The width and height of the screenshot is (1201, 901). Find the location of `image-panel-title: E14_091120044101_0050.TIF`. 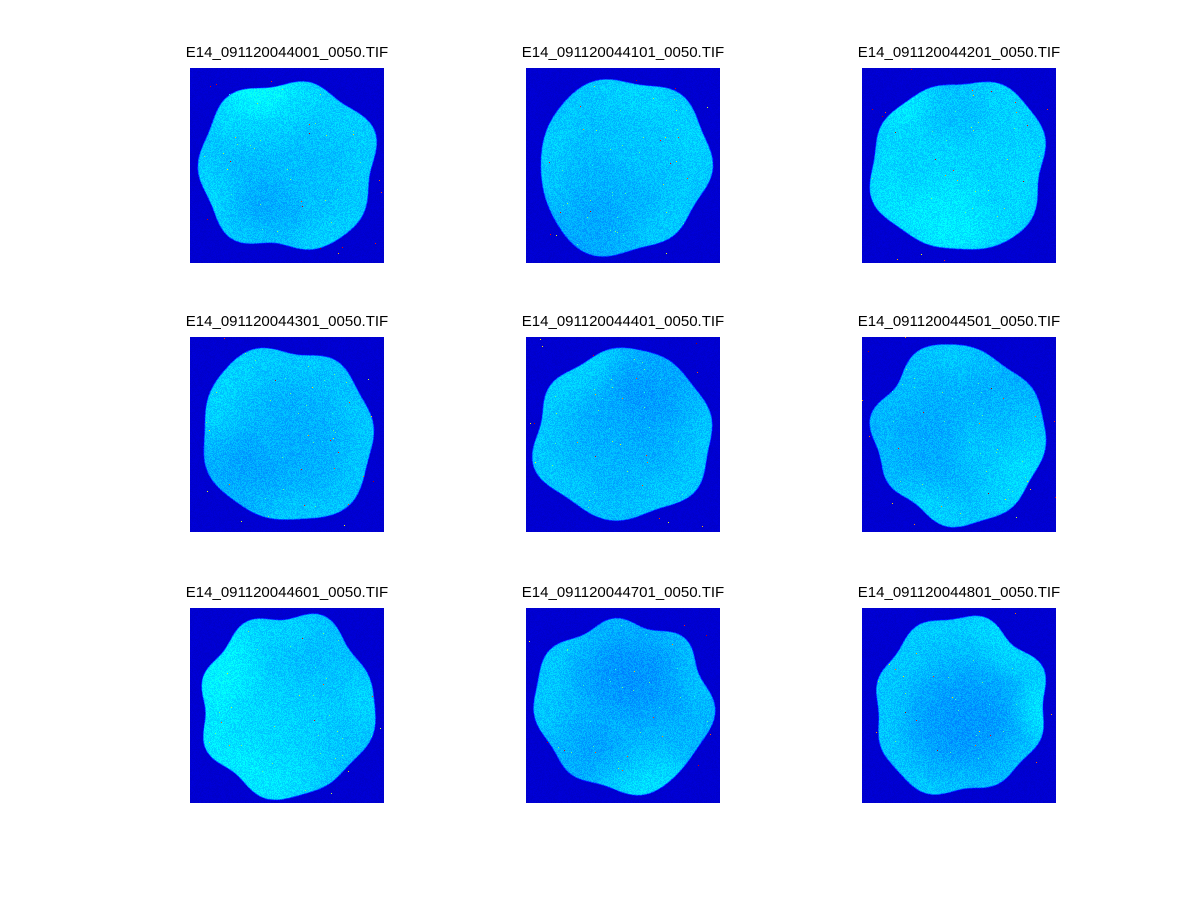

image-panel-title: E14_091120044101_0050.TIF is located at coordinates (623, 52).